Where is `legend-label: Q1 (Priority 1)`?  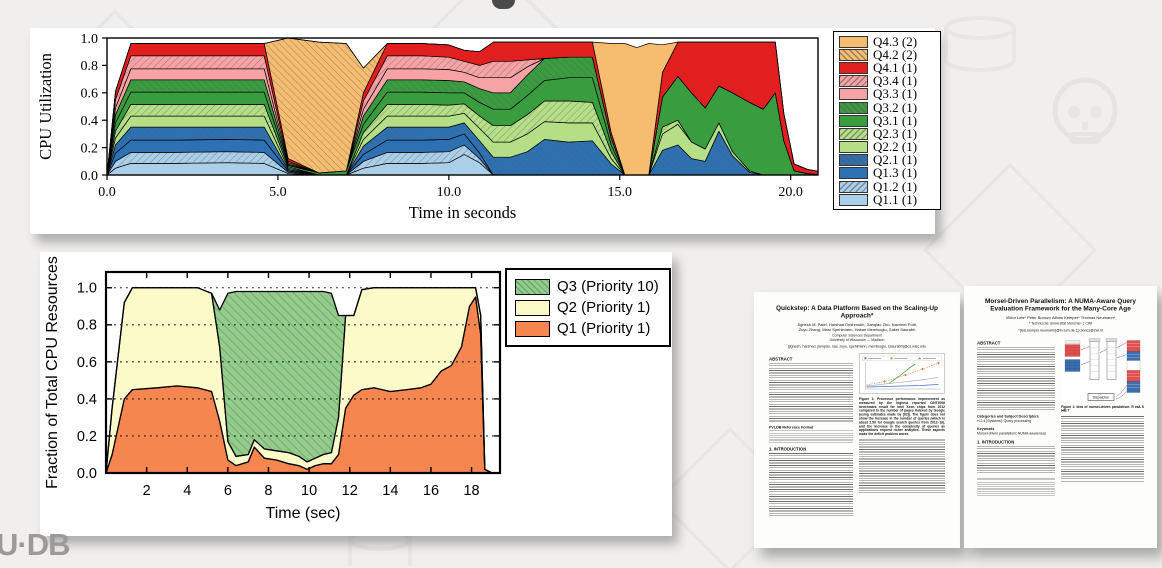
legend-label: Q1 (Priority 1) is located at coordinates (604, 328).